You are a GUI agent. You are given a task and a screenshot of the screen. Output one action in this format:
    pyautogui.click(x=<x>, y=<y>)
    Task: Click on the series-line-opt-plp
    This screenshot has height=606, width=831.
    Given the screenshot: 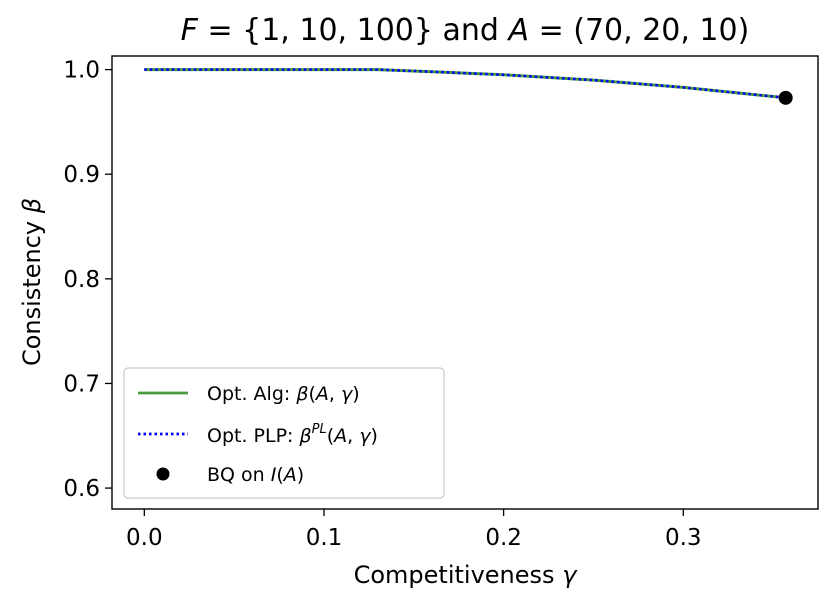 What is the action you would take?
    pyautogui.click(x=465, y=84)
    